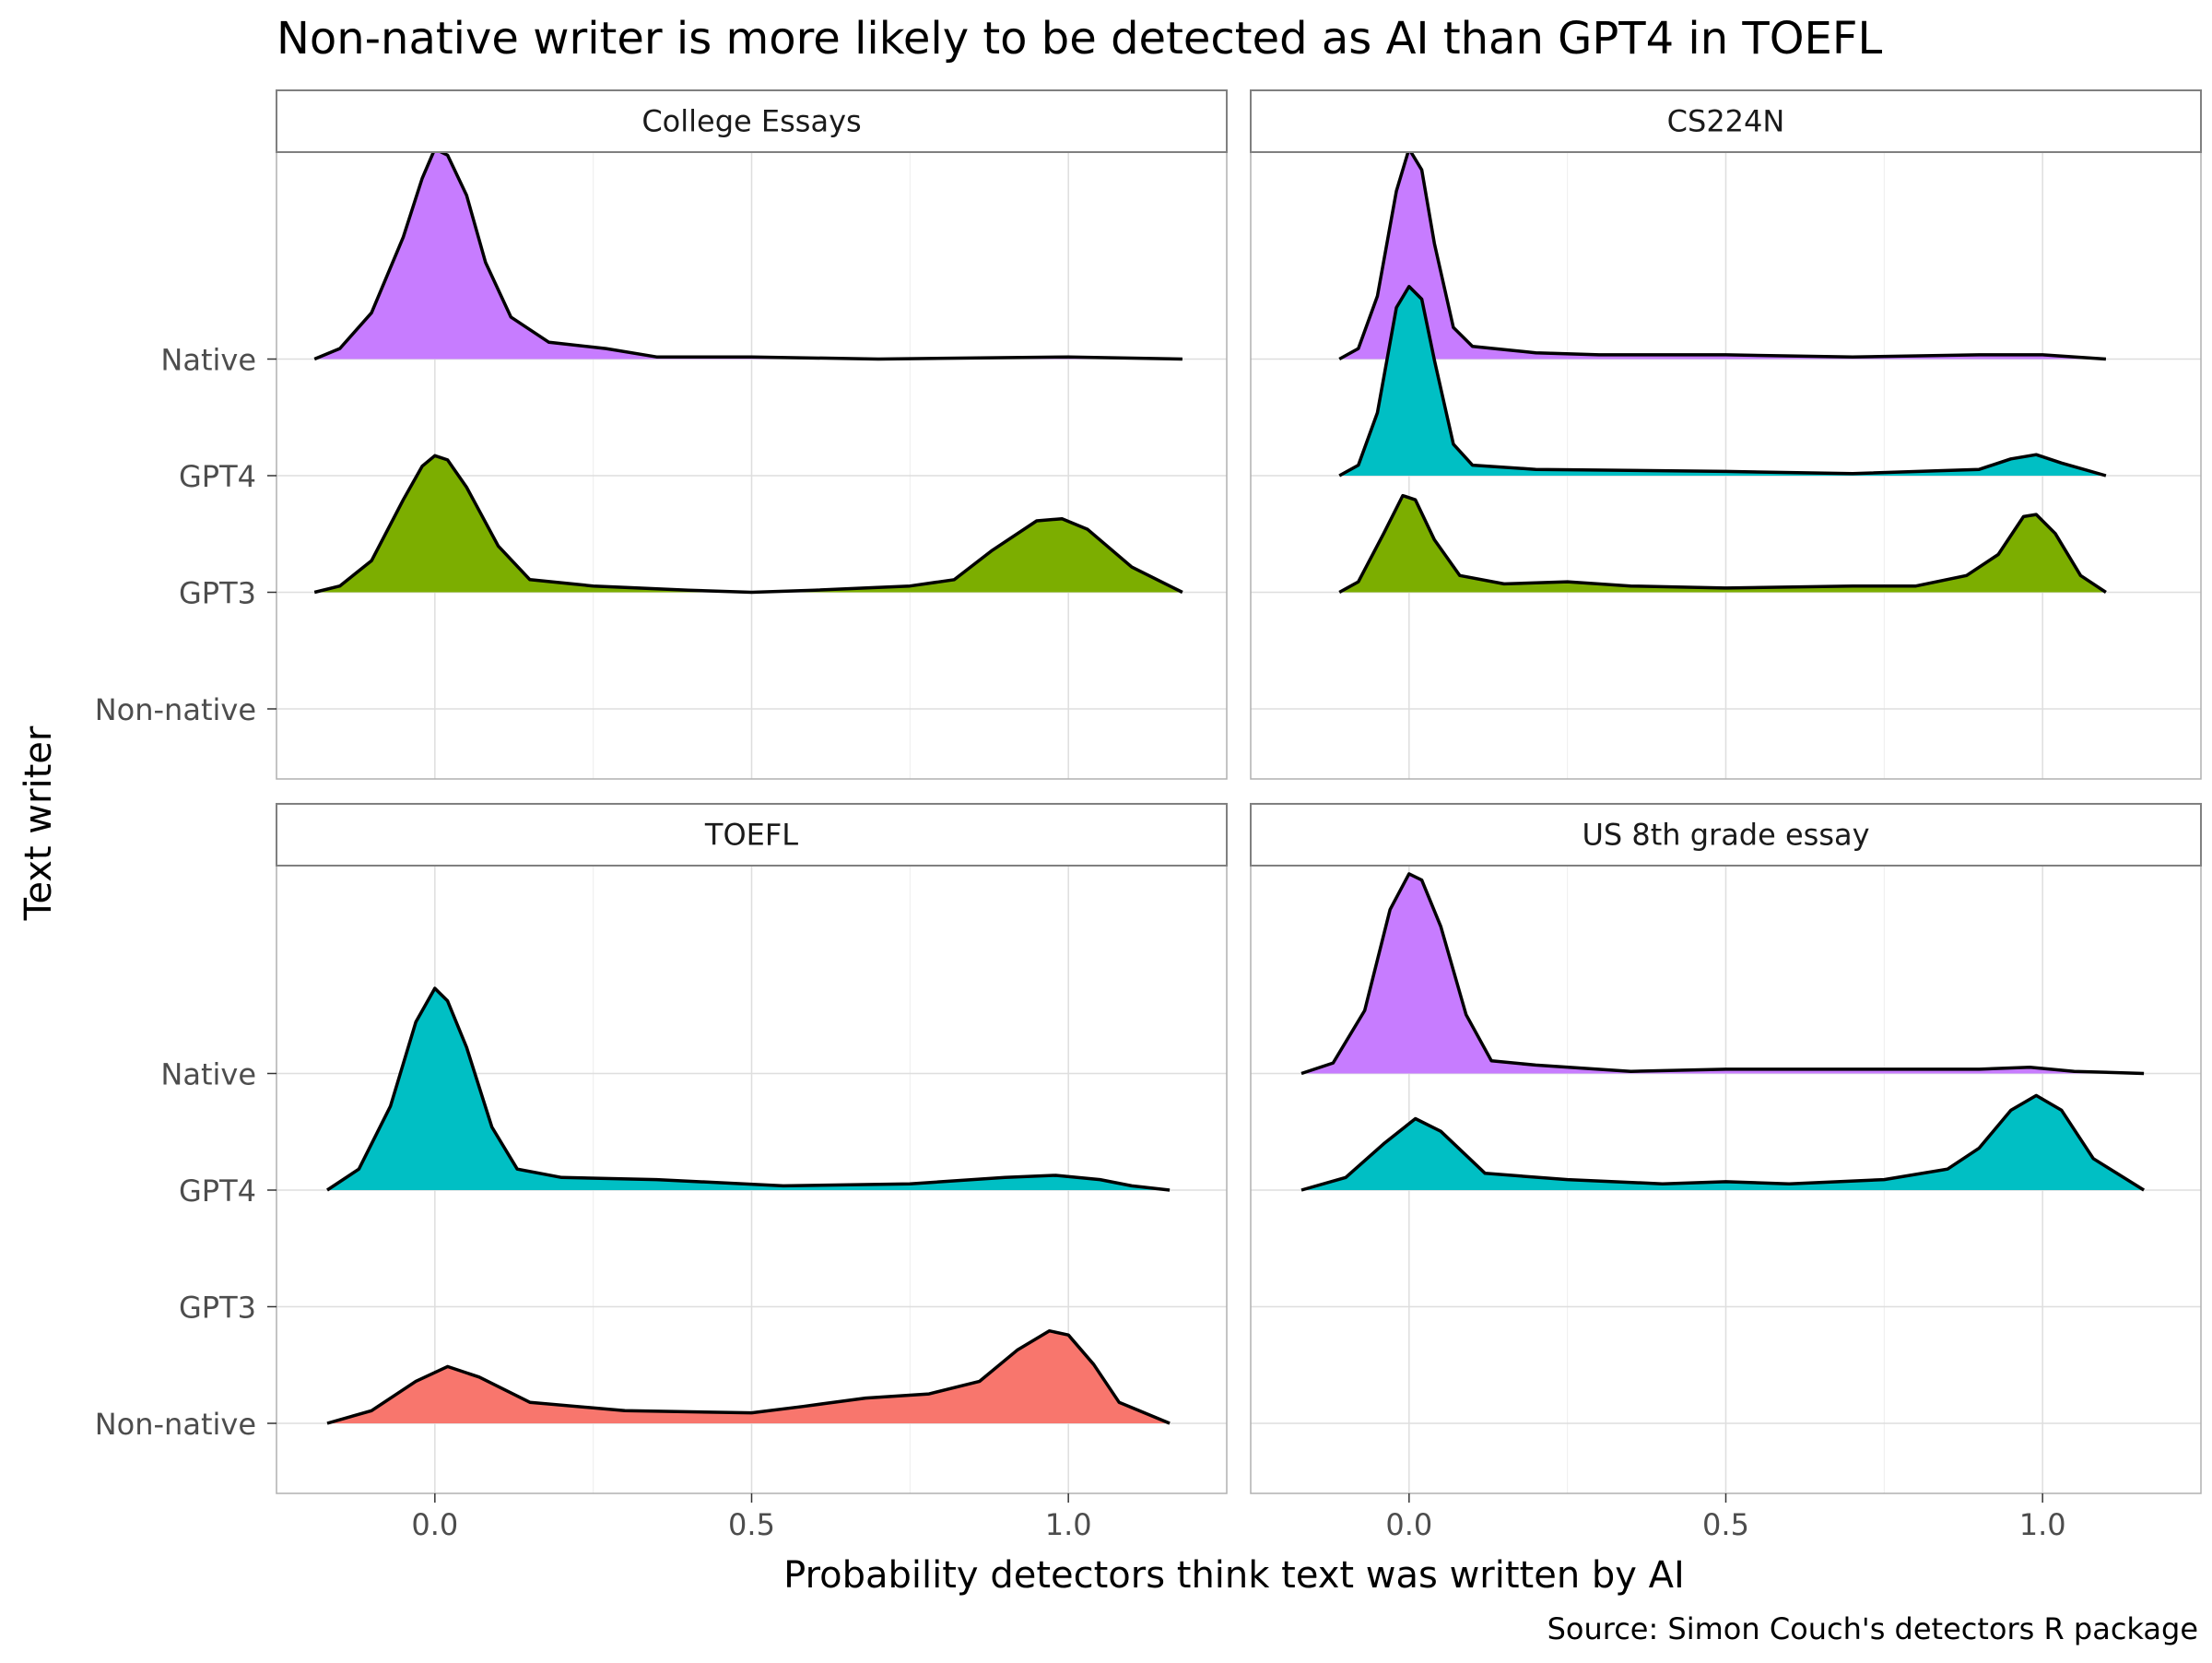 The image size is (2212, 1663). Describe the element at coordinates (39, 823) in the screenshot. I see `y-axis-label: Text writer` at that location.